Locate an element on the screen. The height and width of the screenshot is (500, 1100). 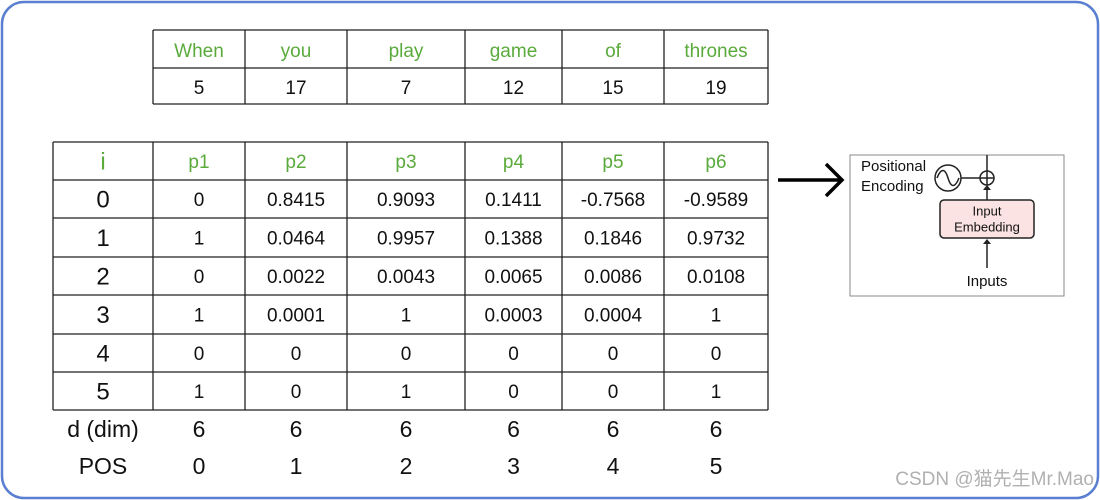
pe-value: 0.8415 is located at coordinates (296, 200).